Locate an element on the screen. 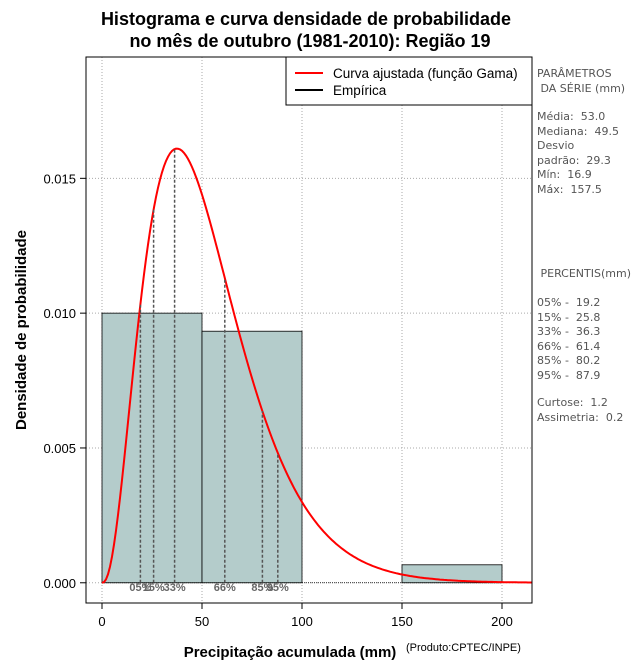  y-tick-label: 0.005 is located at coordinates (59, 448).